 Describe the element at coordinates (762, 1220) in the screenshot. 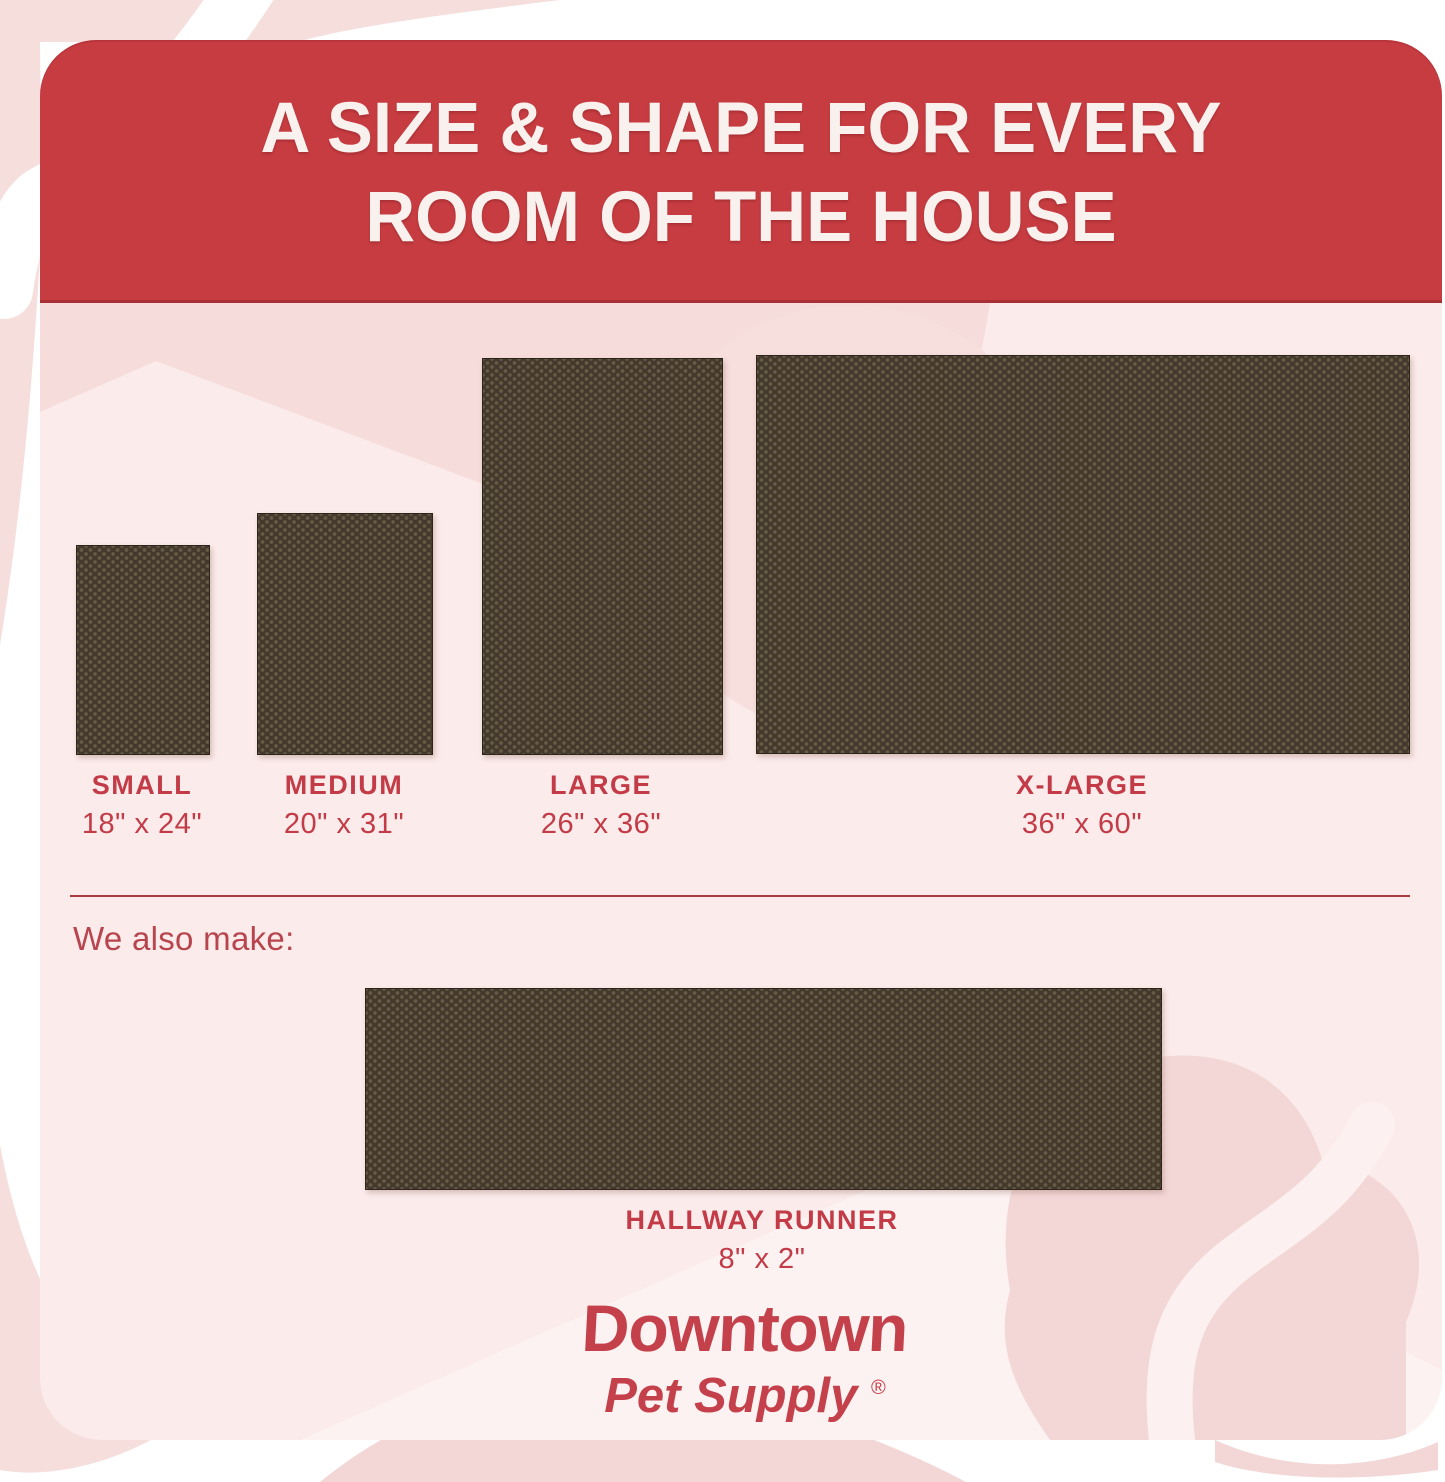

I see `size-name: HALLWAY RUNNER` at that location.